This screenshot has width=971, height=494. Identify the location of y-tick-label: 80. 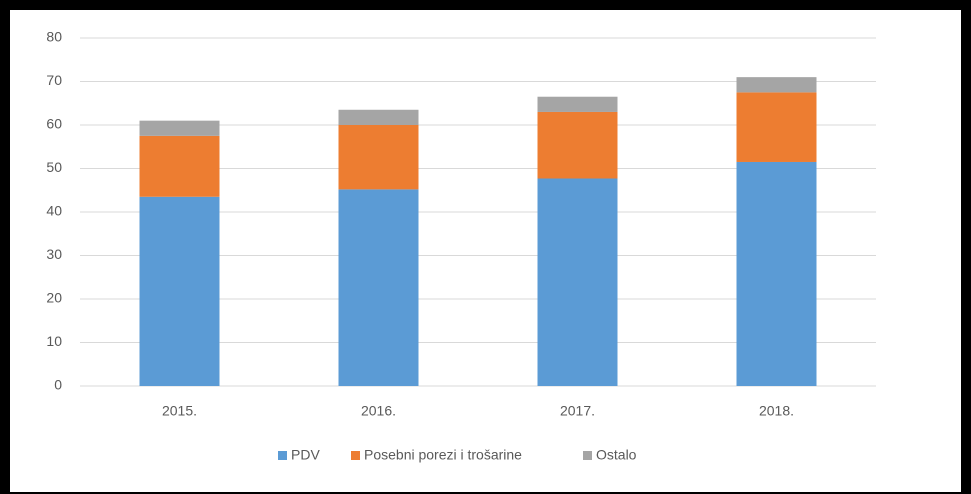
(54, 37).